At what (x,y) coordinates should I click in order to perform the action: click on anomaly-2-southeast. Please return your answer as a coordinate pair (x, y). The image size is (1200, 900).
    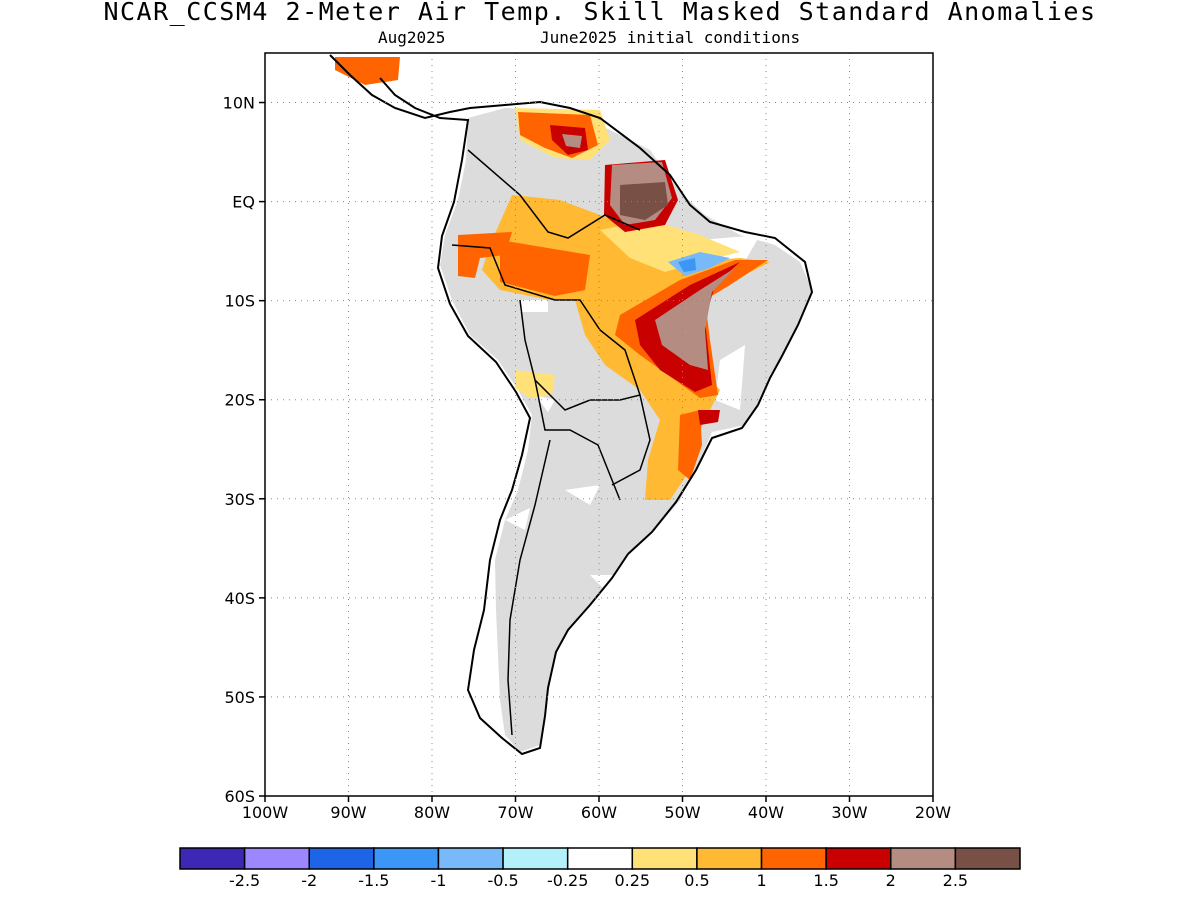
    Looking at the image, I should click on (709, 417).